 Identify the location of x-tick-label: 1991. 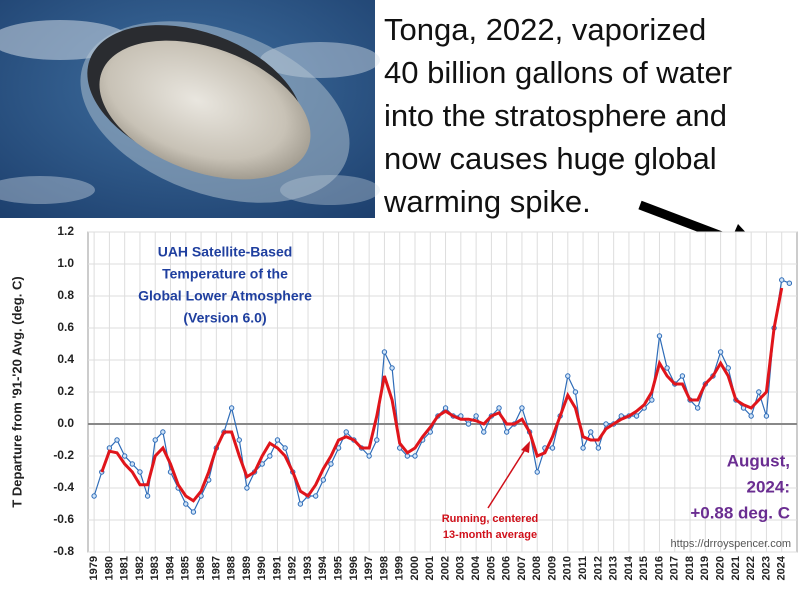
(277, 568).